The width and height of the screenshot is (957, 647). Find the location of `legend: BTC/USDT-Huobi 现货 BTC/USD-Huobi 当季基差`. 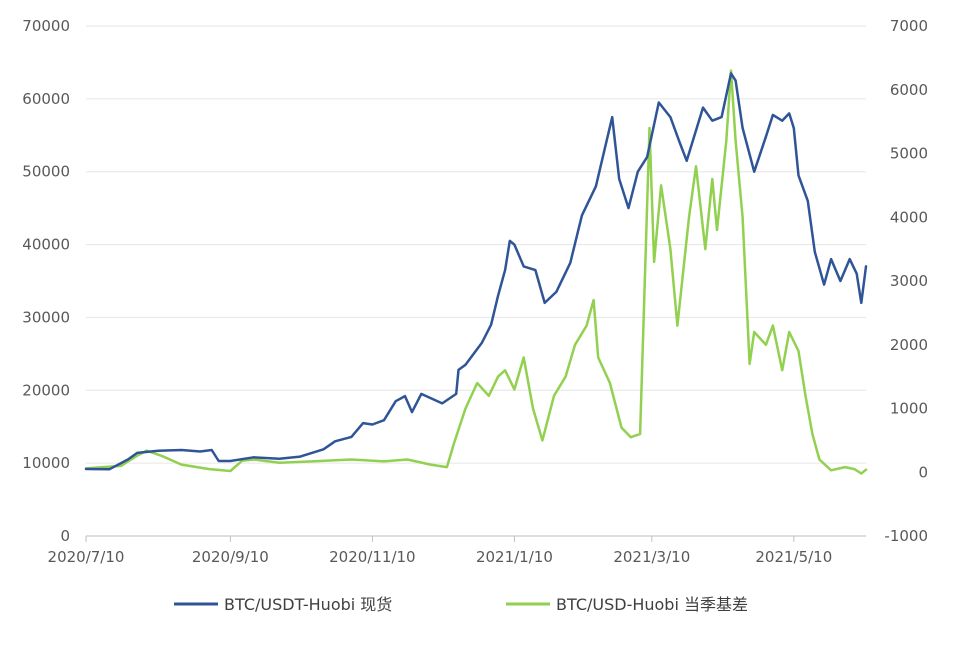

legend: BTC/USDT-Huobi 现货 BTC/USD-Huobi 当季基差 is located at coordinates (461, 604).